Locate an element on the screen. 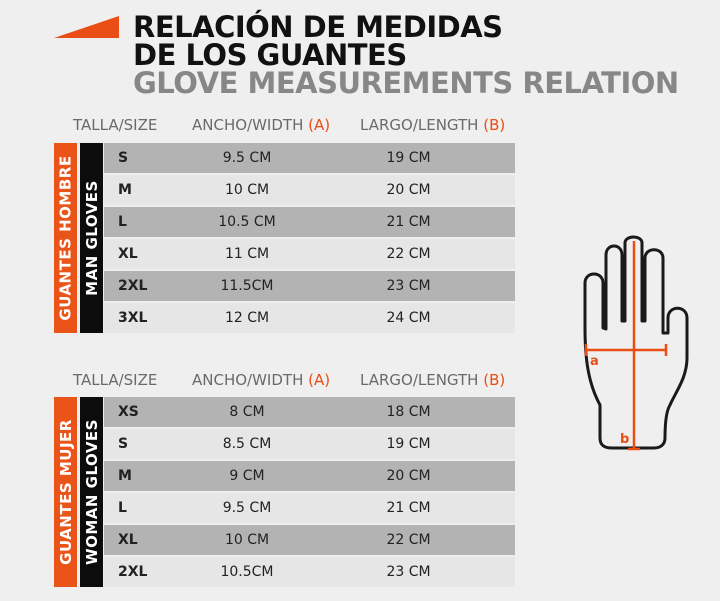 Image resolution: width=720 pixels, height=601 pixels. men-band-es: GUANTES HOMBRE is located at coordinates (65, 238).